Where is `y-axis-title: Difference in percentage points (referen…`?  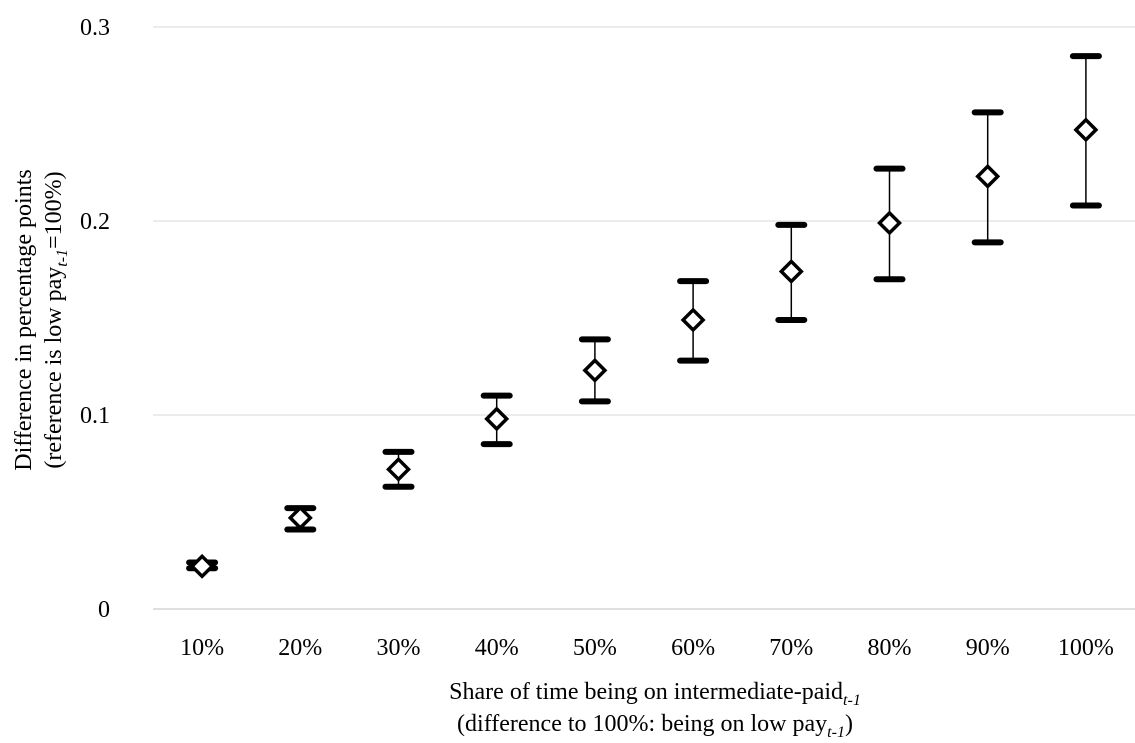 y-axis-title: Difference in percentage points (referen… is located at coordinates (41, 319).